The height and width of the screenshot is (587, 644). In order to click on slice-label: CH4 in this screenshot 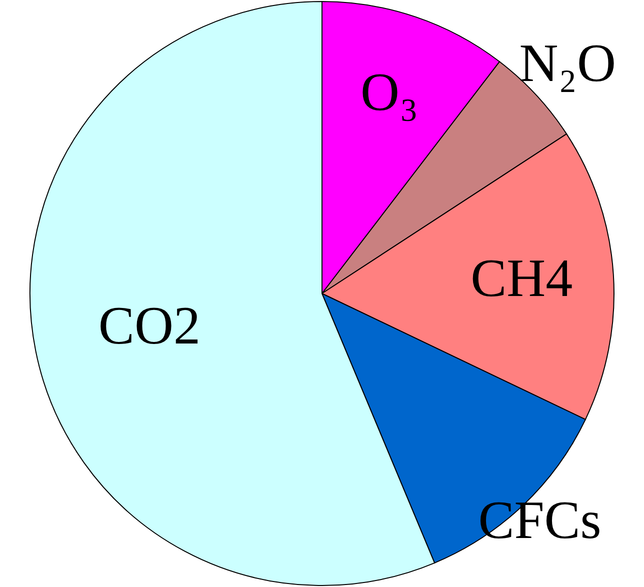, I will do `click(521, 278)`.